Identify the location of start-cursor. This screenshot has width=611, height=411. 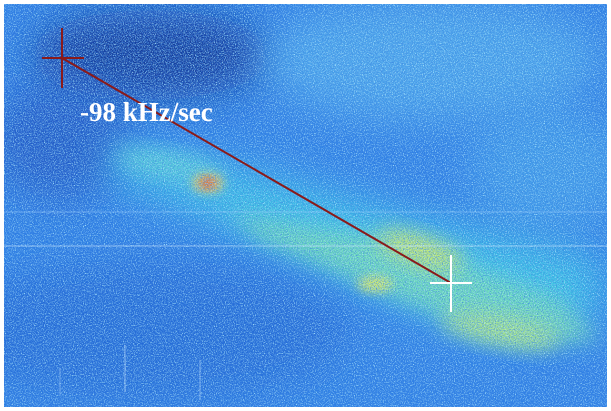
(63, 58).